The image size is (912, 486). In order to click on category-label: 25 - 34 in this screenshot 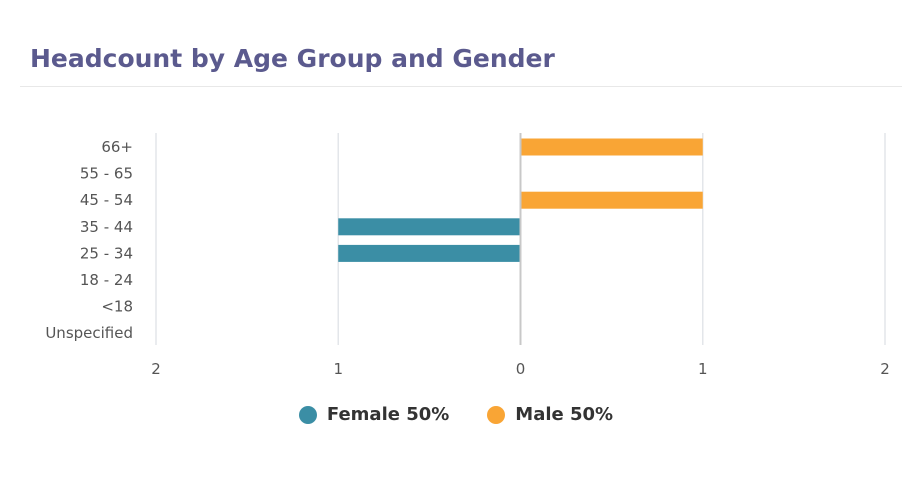, I will do `click(106, 253)`.